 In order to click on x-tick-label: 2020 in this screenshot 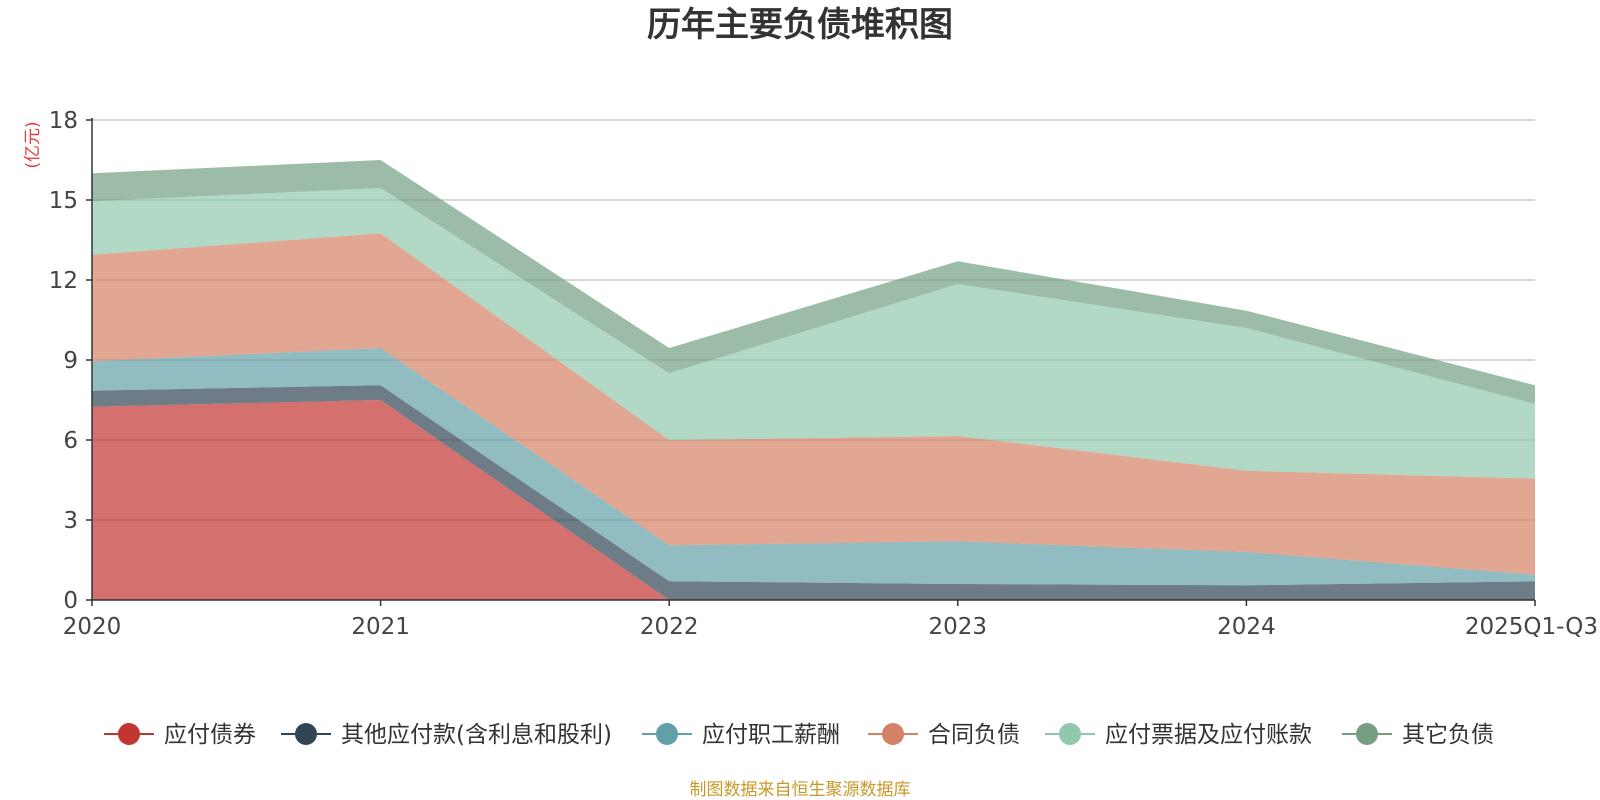, I will do `click(92, 627)`.